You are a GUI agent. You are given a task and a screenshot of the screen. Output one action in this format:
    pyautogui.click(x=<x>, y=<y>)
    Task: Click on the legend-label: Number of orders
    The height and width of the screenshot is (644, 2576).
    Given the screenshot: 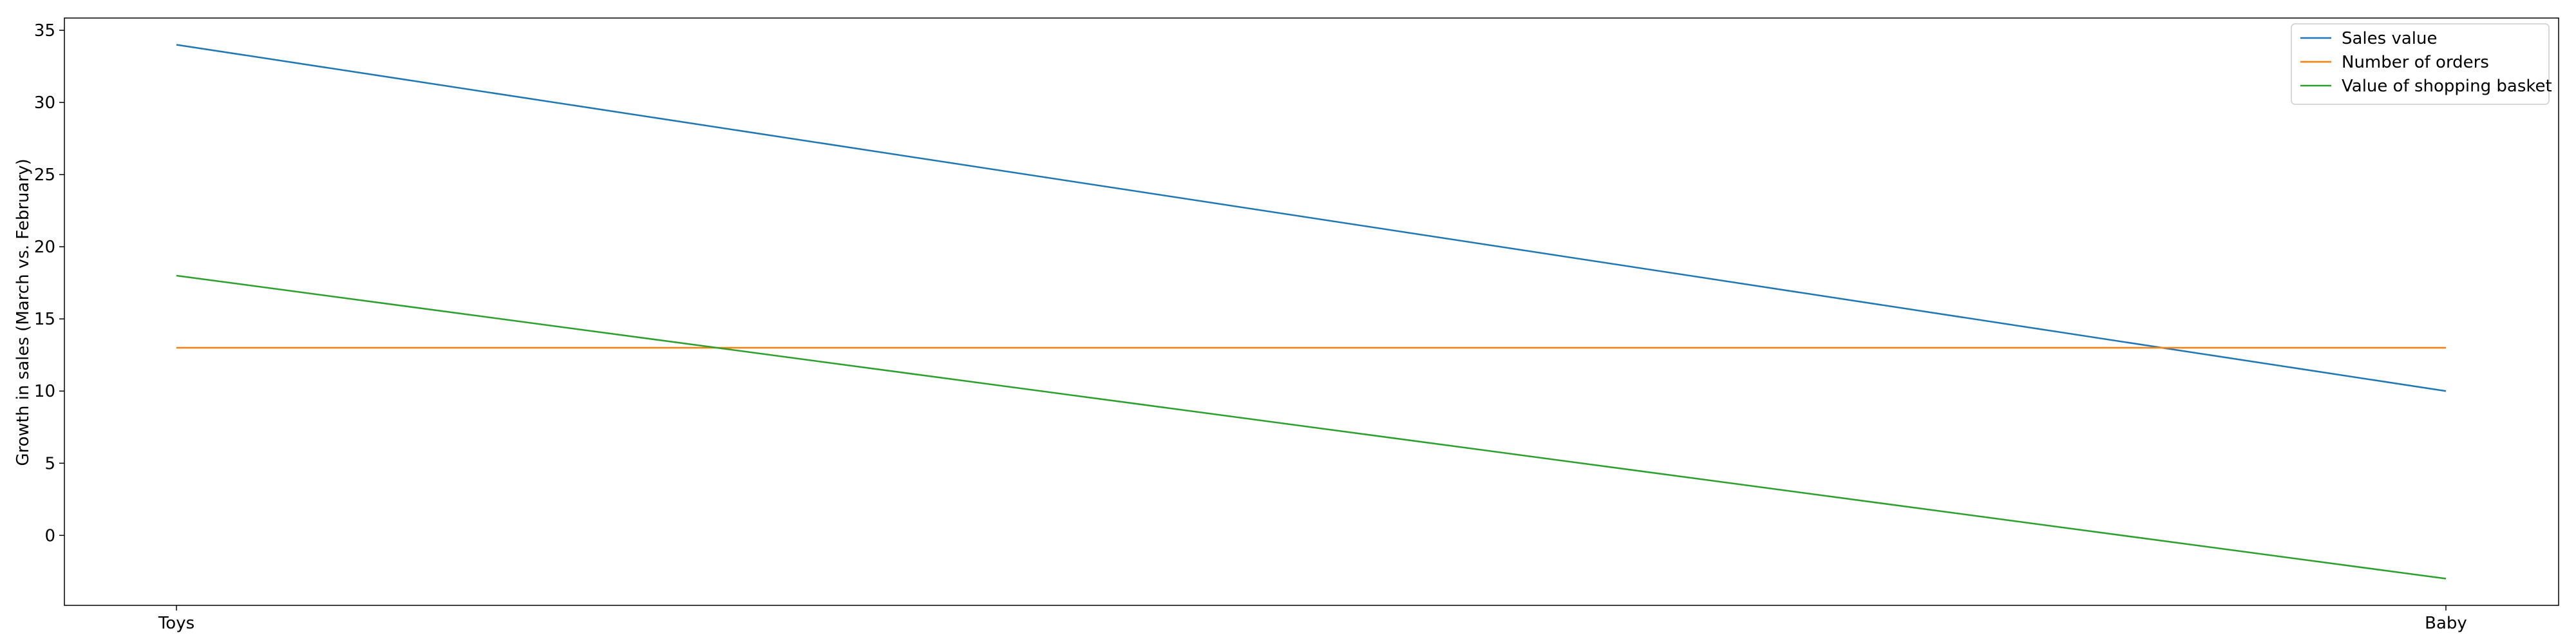 What is the action you would take?
    pyautogui.click(x=2415, y=62)
    